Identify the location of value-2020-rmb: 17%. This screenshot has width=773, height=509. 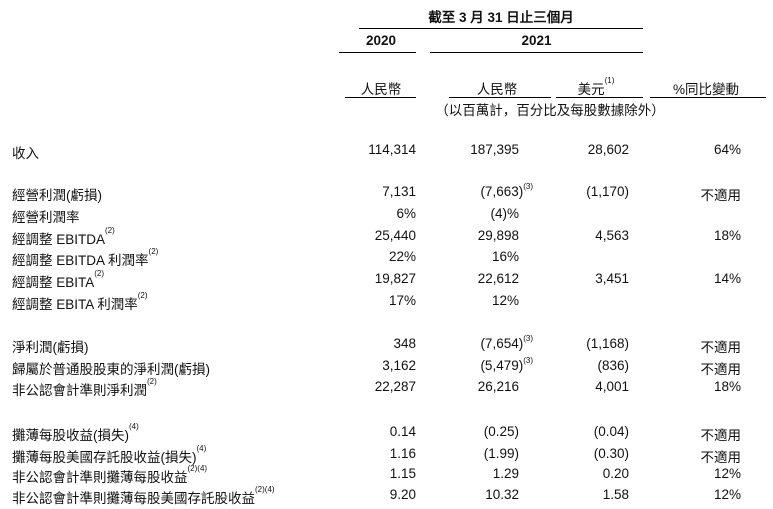
(402, 300).